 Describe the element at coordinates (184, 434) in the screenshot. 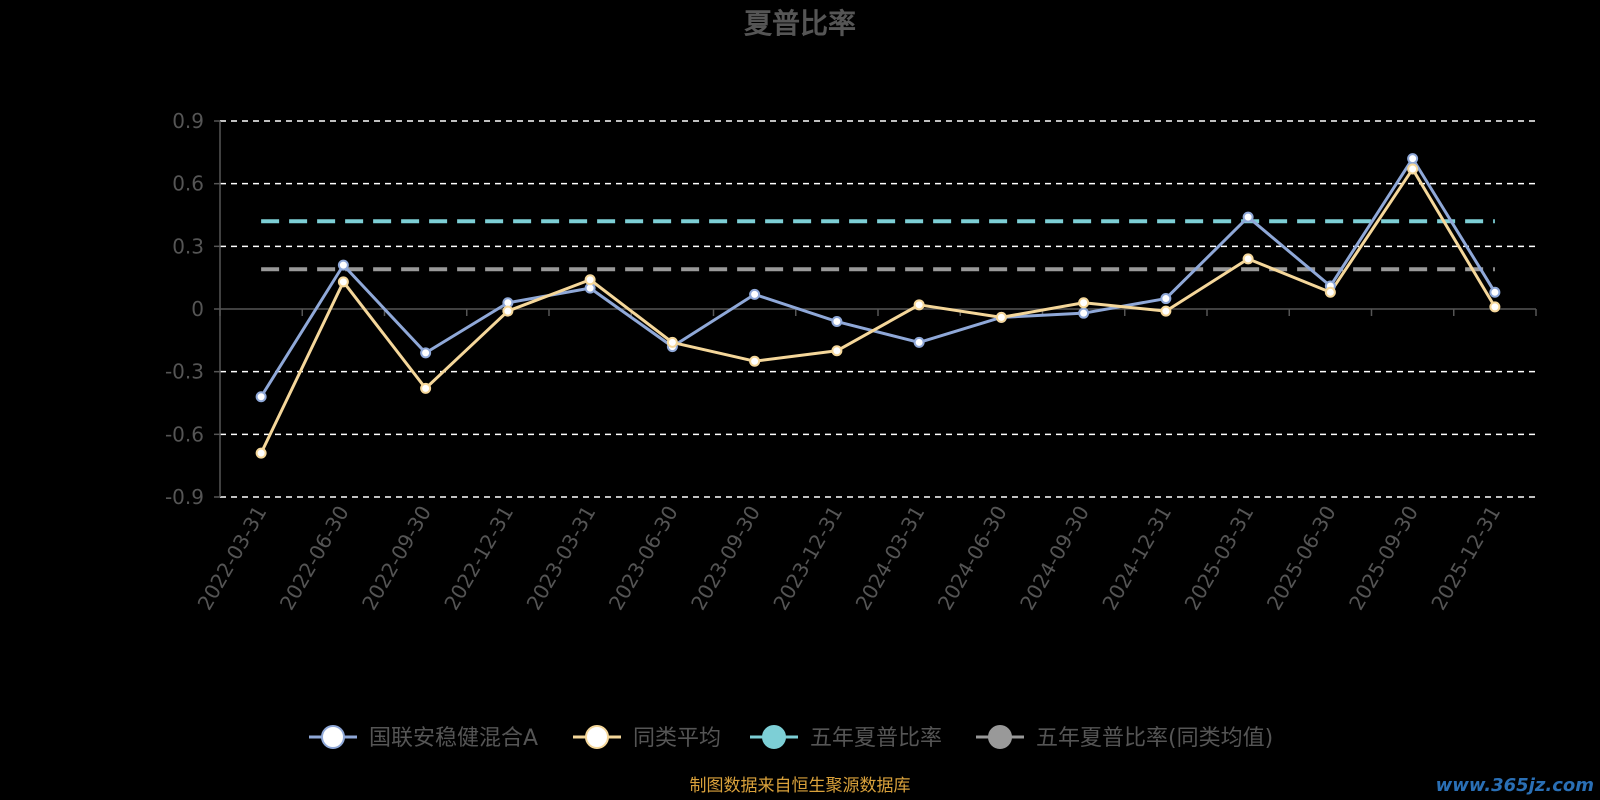

I see `y-tick-label: -0.6` at that location.